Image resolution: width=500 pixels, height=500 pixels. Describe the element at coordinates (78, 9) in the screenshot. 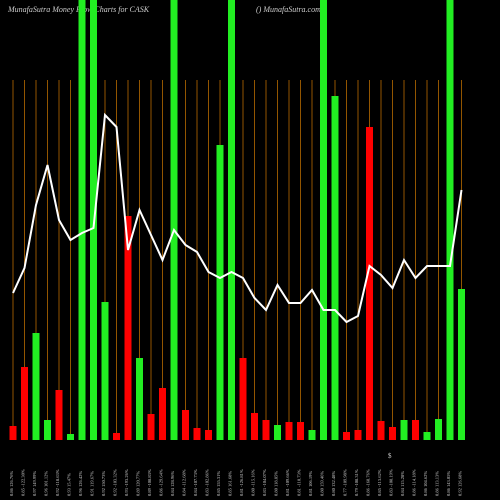

I see `chart-title: MunafaSutra Money Flow Charts for CASK` at that location.